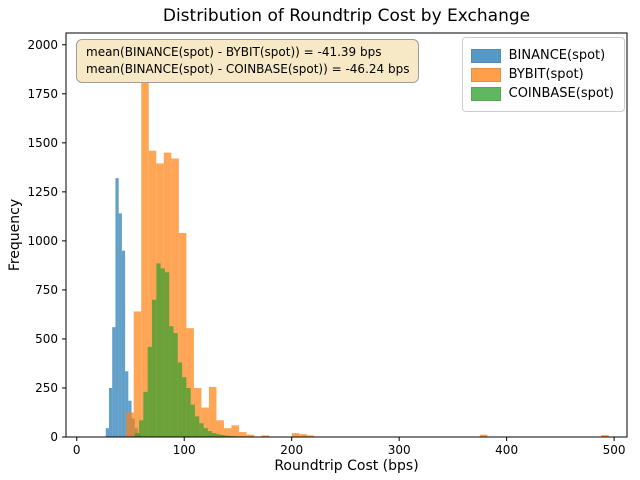 The height and width of the screenshot is (480, 640). Describe the element at coordinates (184, 450) in the screenshot. I see `x-tick-label: 100` at that location.